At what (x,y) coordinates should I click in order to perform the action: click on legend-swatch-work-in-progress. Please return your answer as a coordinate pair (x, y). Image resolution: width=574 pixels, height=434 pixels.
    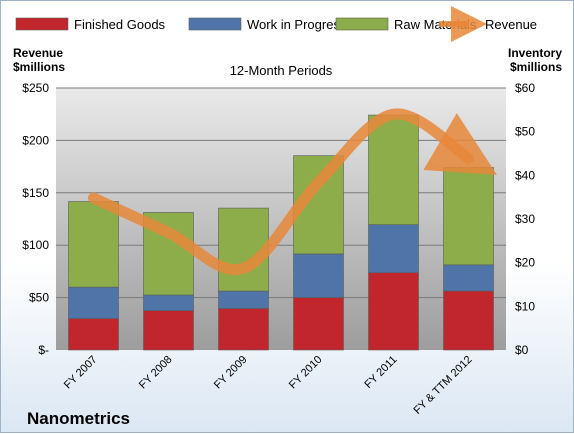
    Looking at the image, I should click on (215, 24).